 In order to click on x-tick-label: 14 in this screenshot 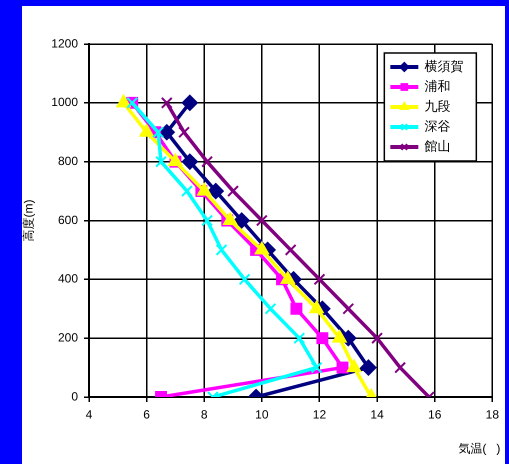, I will do `click(377, 415)`.